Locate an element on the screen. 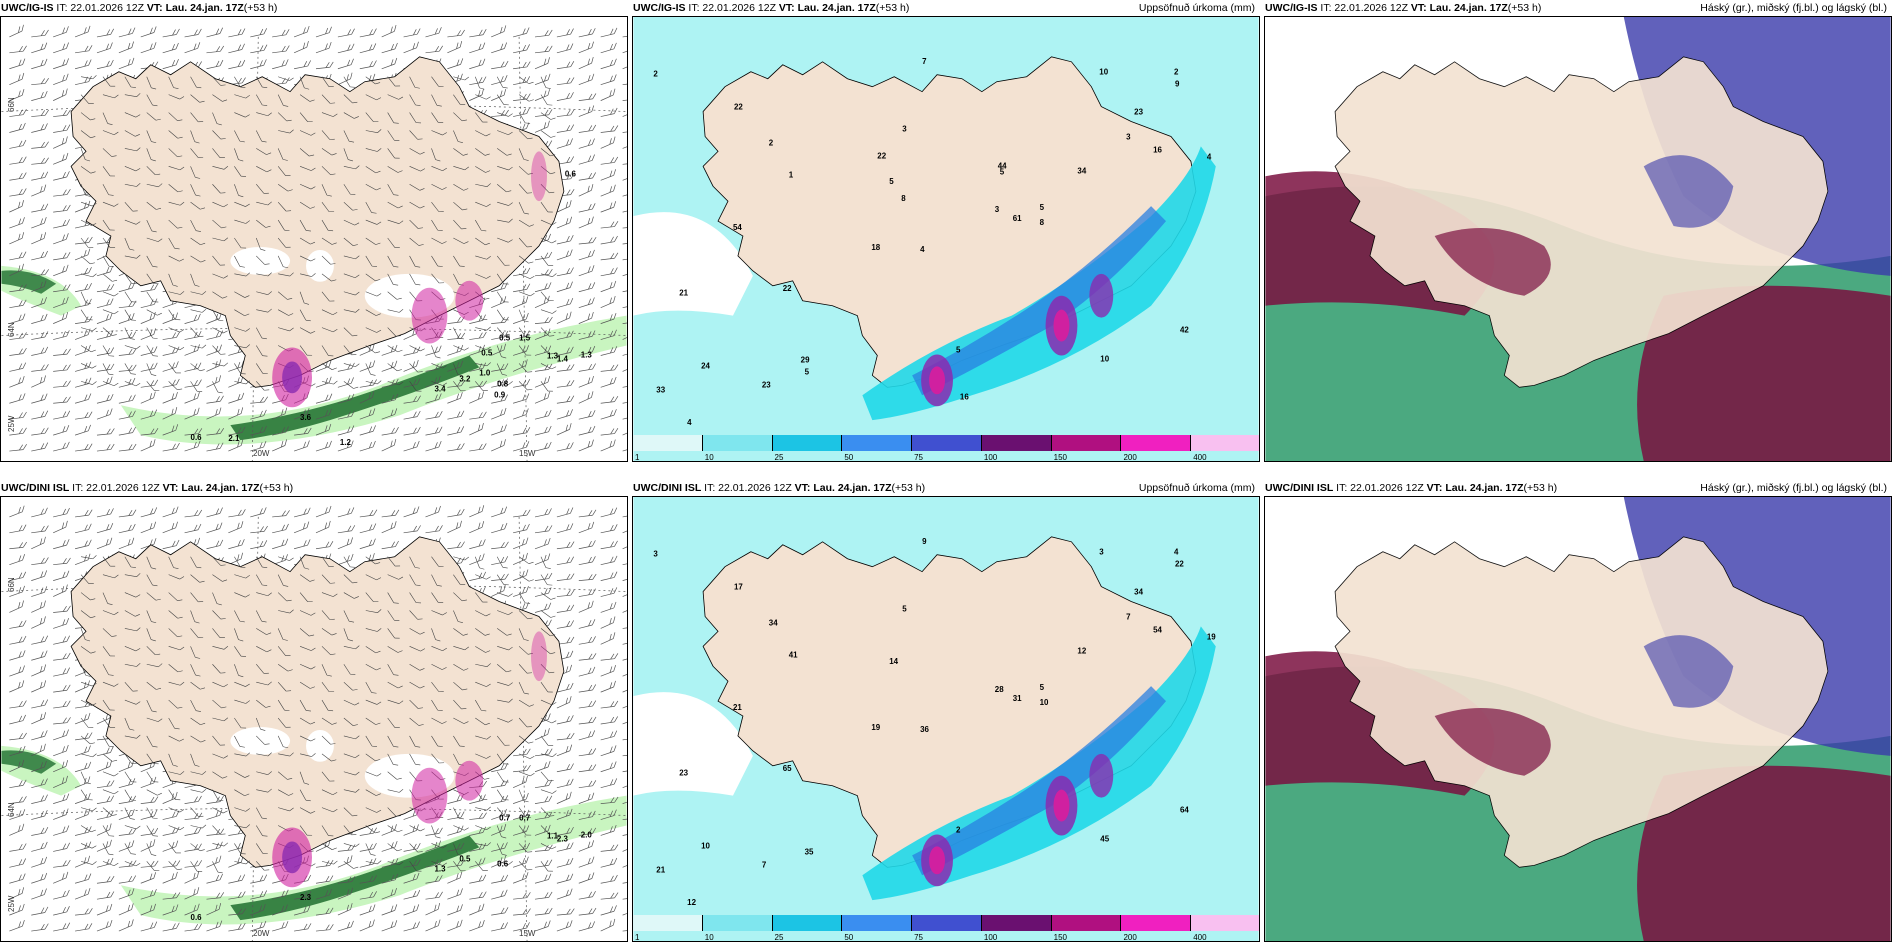 Image resolution: width=1900 pixels, height=950 pixels. init-time: IT: 22.01.2026 12Z is located at coordinates (1380, 488).